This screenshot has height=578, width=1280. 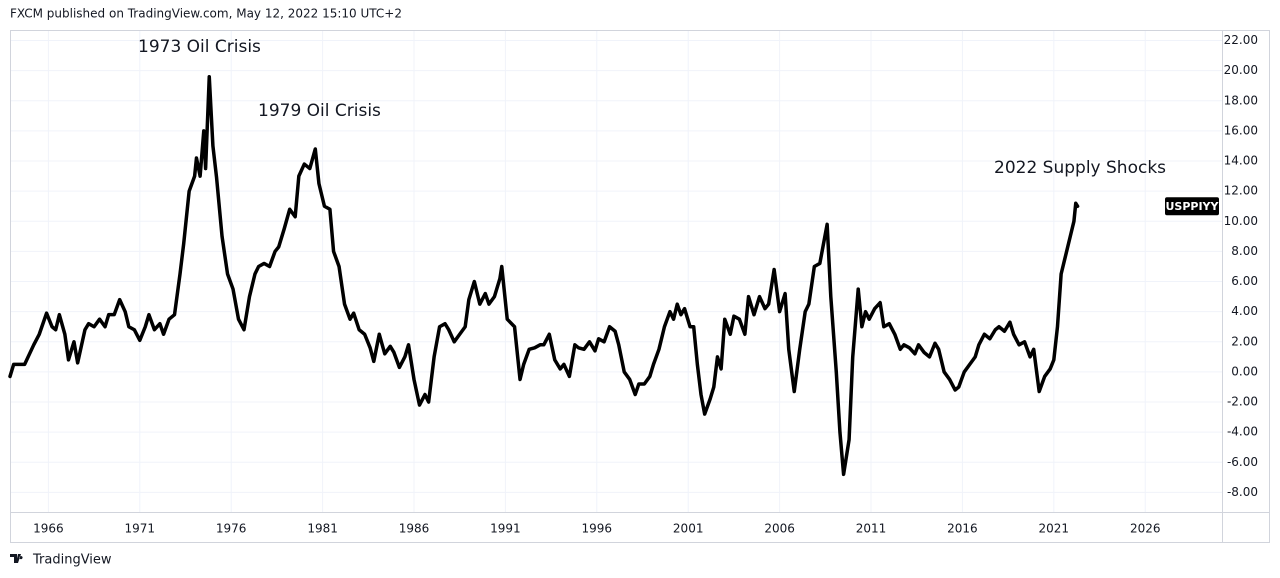 What do you see at coordinates (1080, 168) in the screenshot?
I see `annotation: 2022 Supply Shocks` at bounding box center [1080, 168].